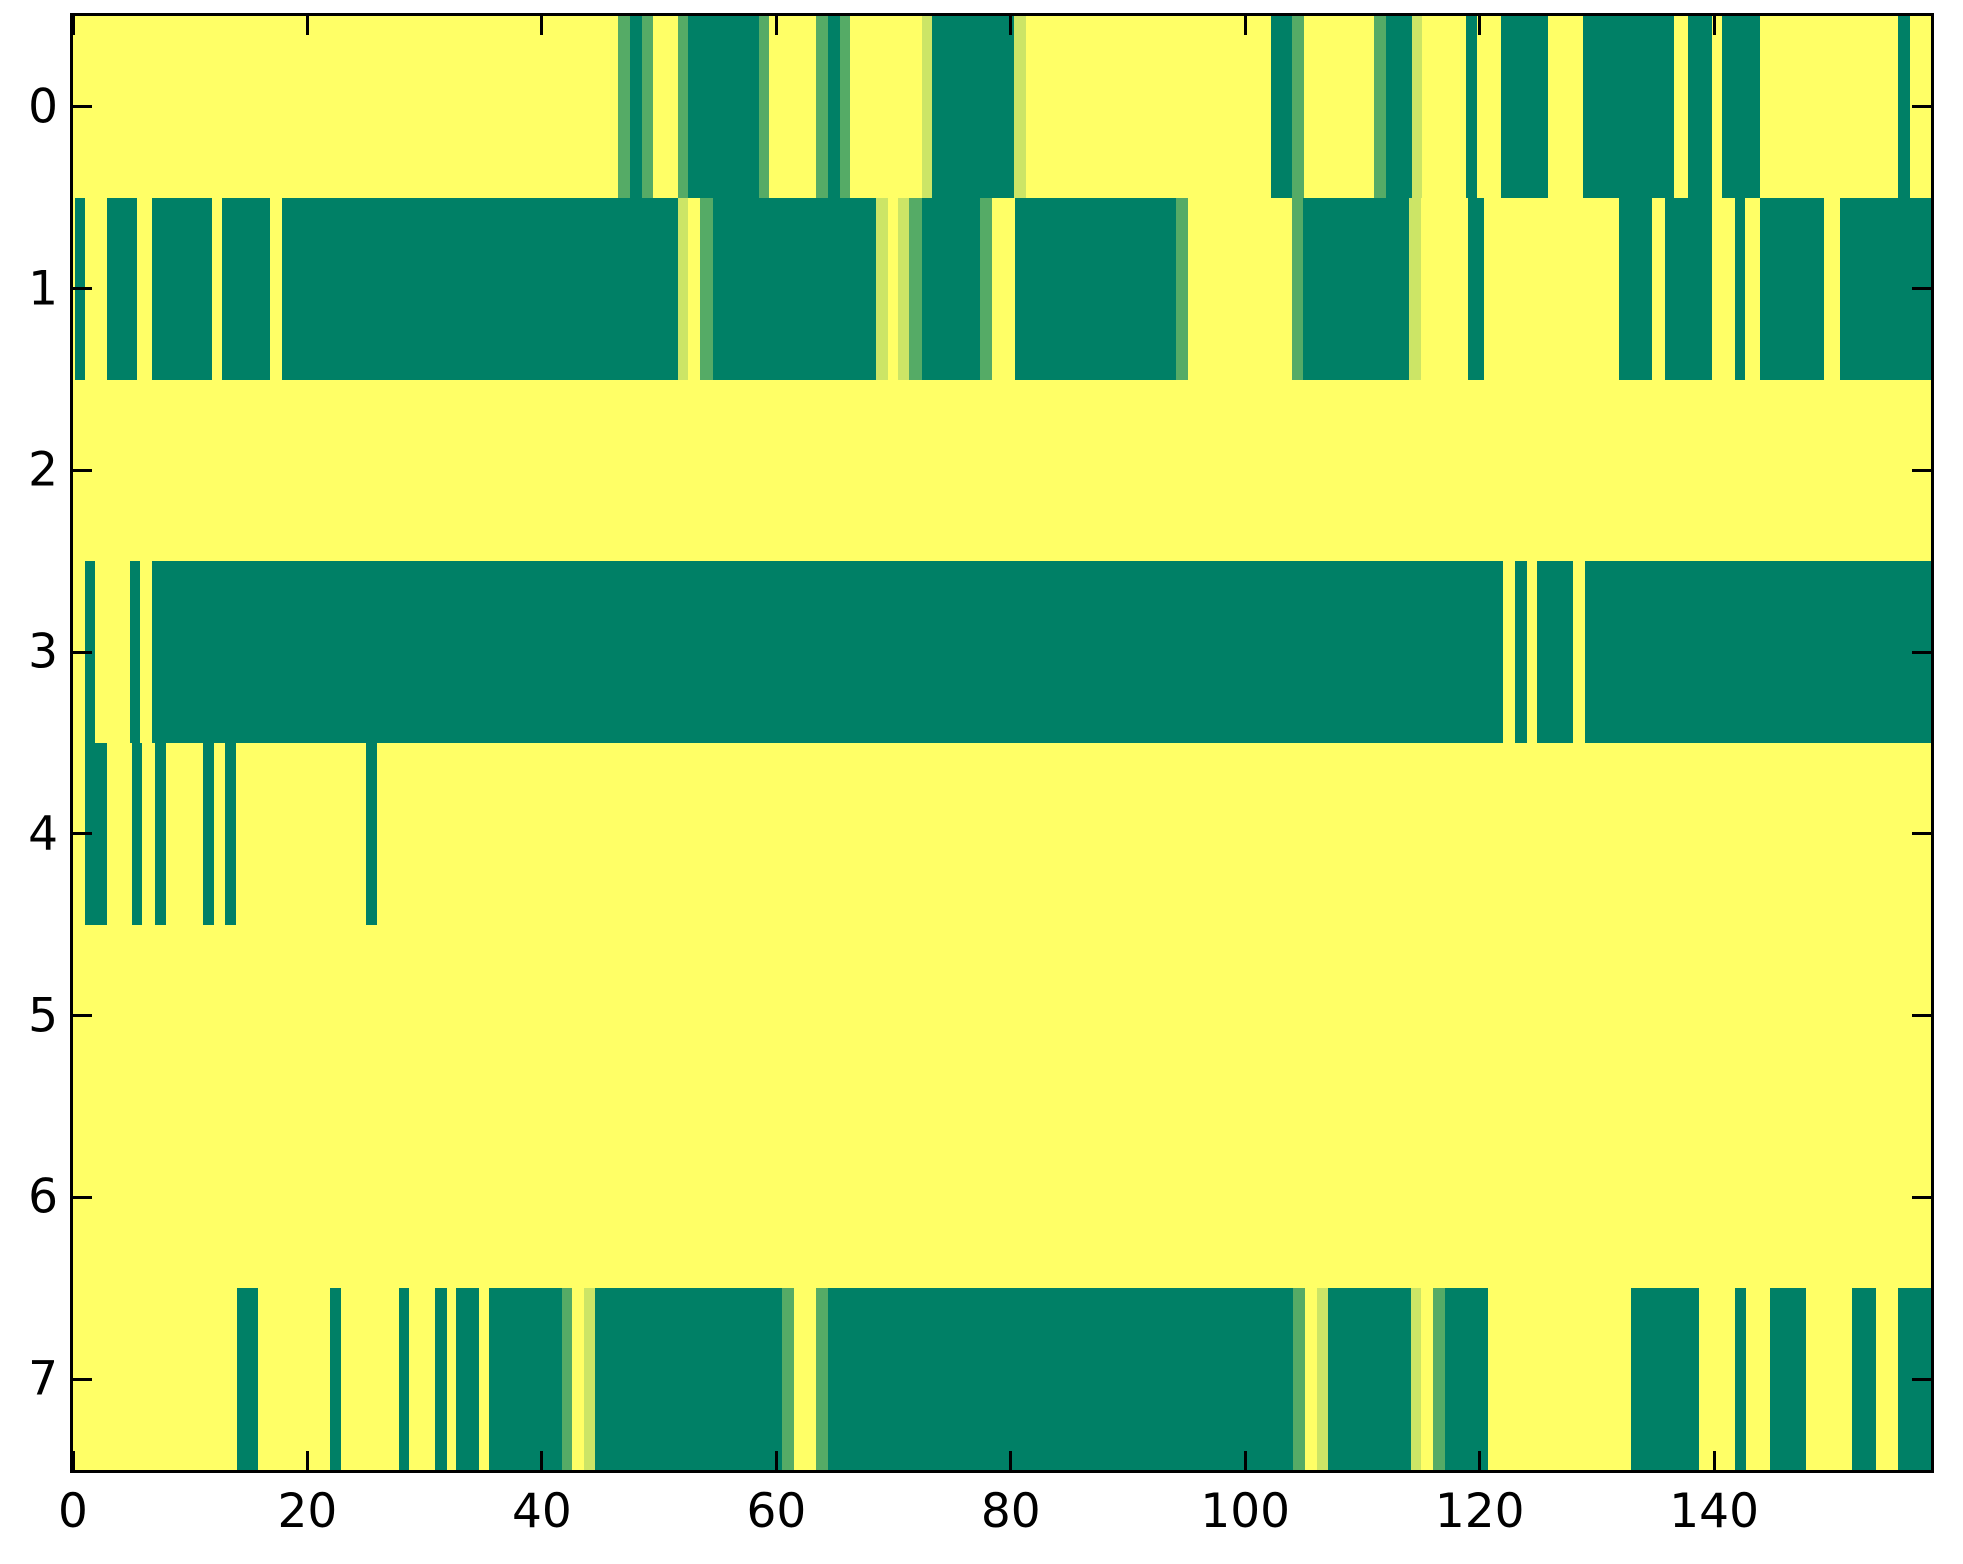 The width and height of the screenshot is (1963, 1564). I want to click on y-tick-label: 5, so click(43, 1016).